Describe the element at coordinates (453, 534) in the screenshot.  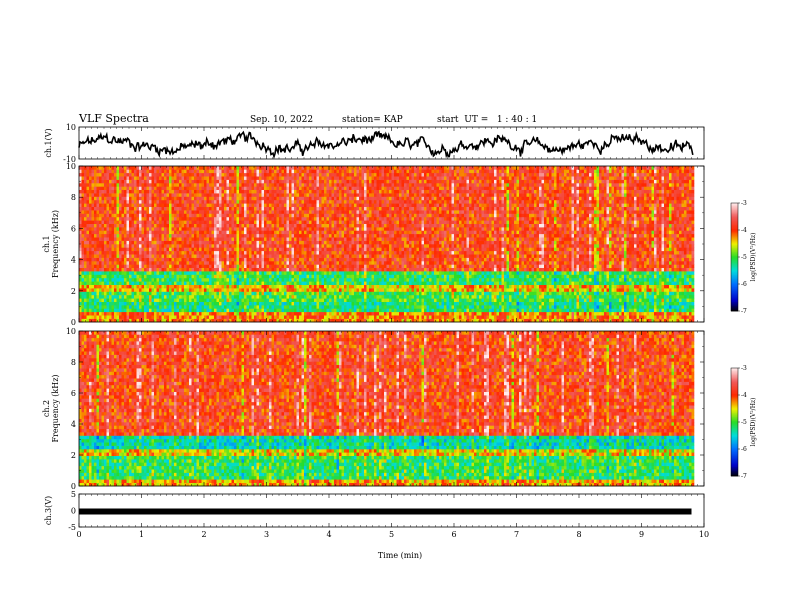
I see `x-tick-label: 6` at that location.